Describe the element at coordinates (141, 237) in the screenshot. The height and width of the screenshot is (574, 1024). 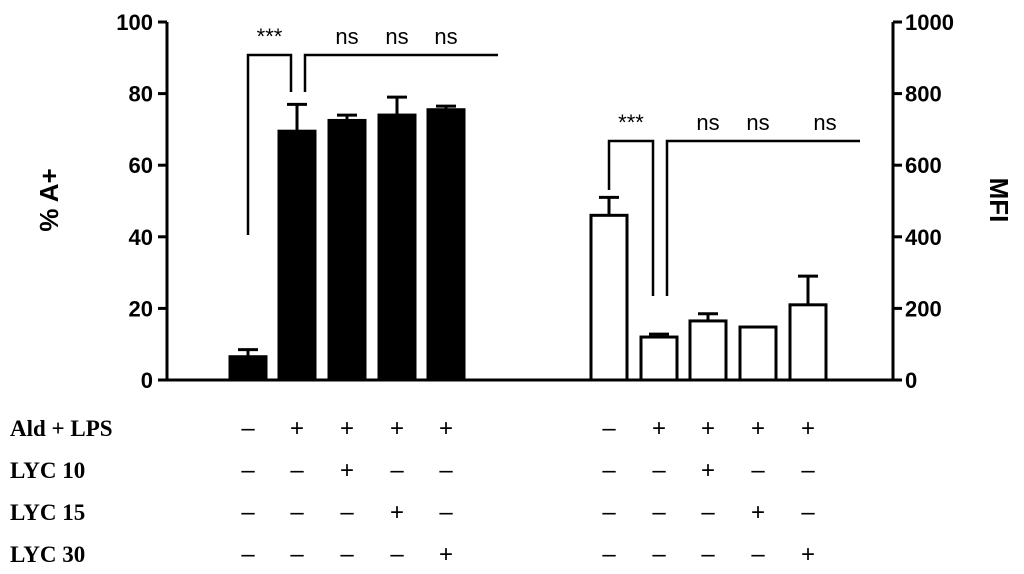
I see `left-tick-label: 40` at that location.